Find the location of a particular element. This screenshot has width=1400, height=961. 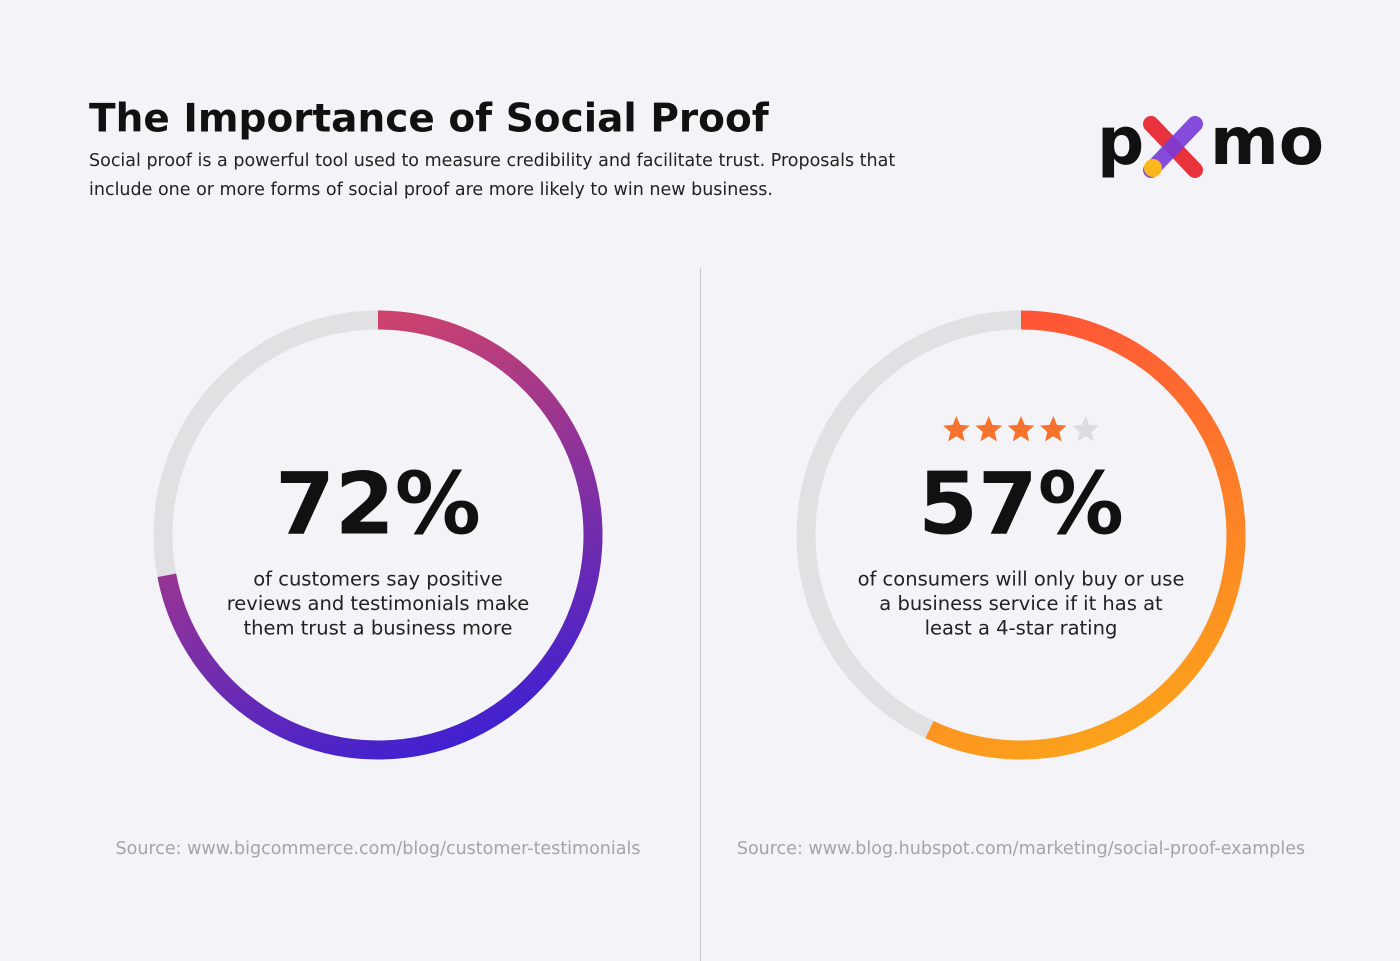

title: The Importance of Social Proof is located at coordinates (429, 119).